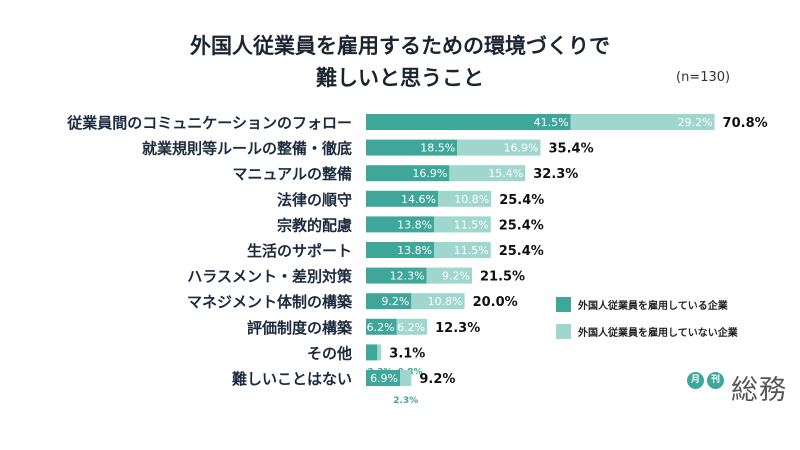 The width and height of the screenshot is (800, 450). What do you see at coordinates (437, 379) in the screenshot?
I see `total-label: 9.2%` at bounding box center [437, 379].